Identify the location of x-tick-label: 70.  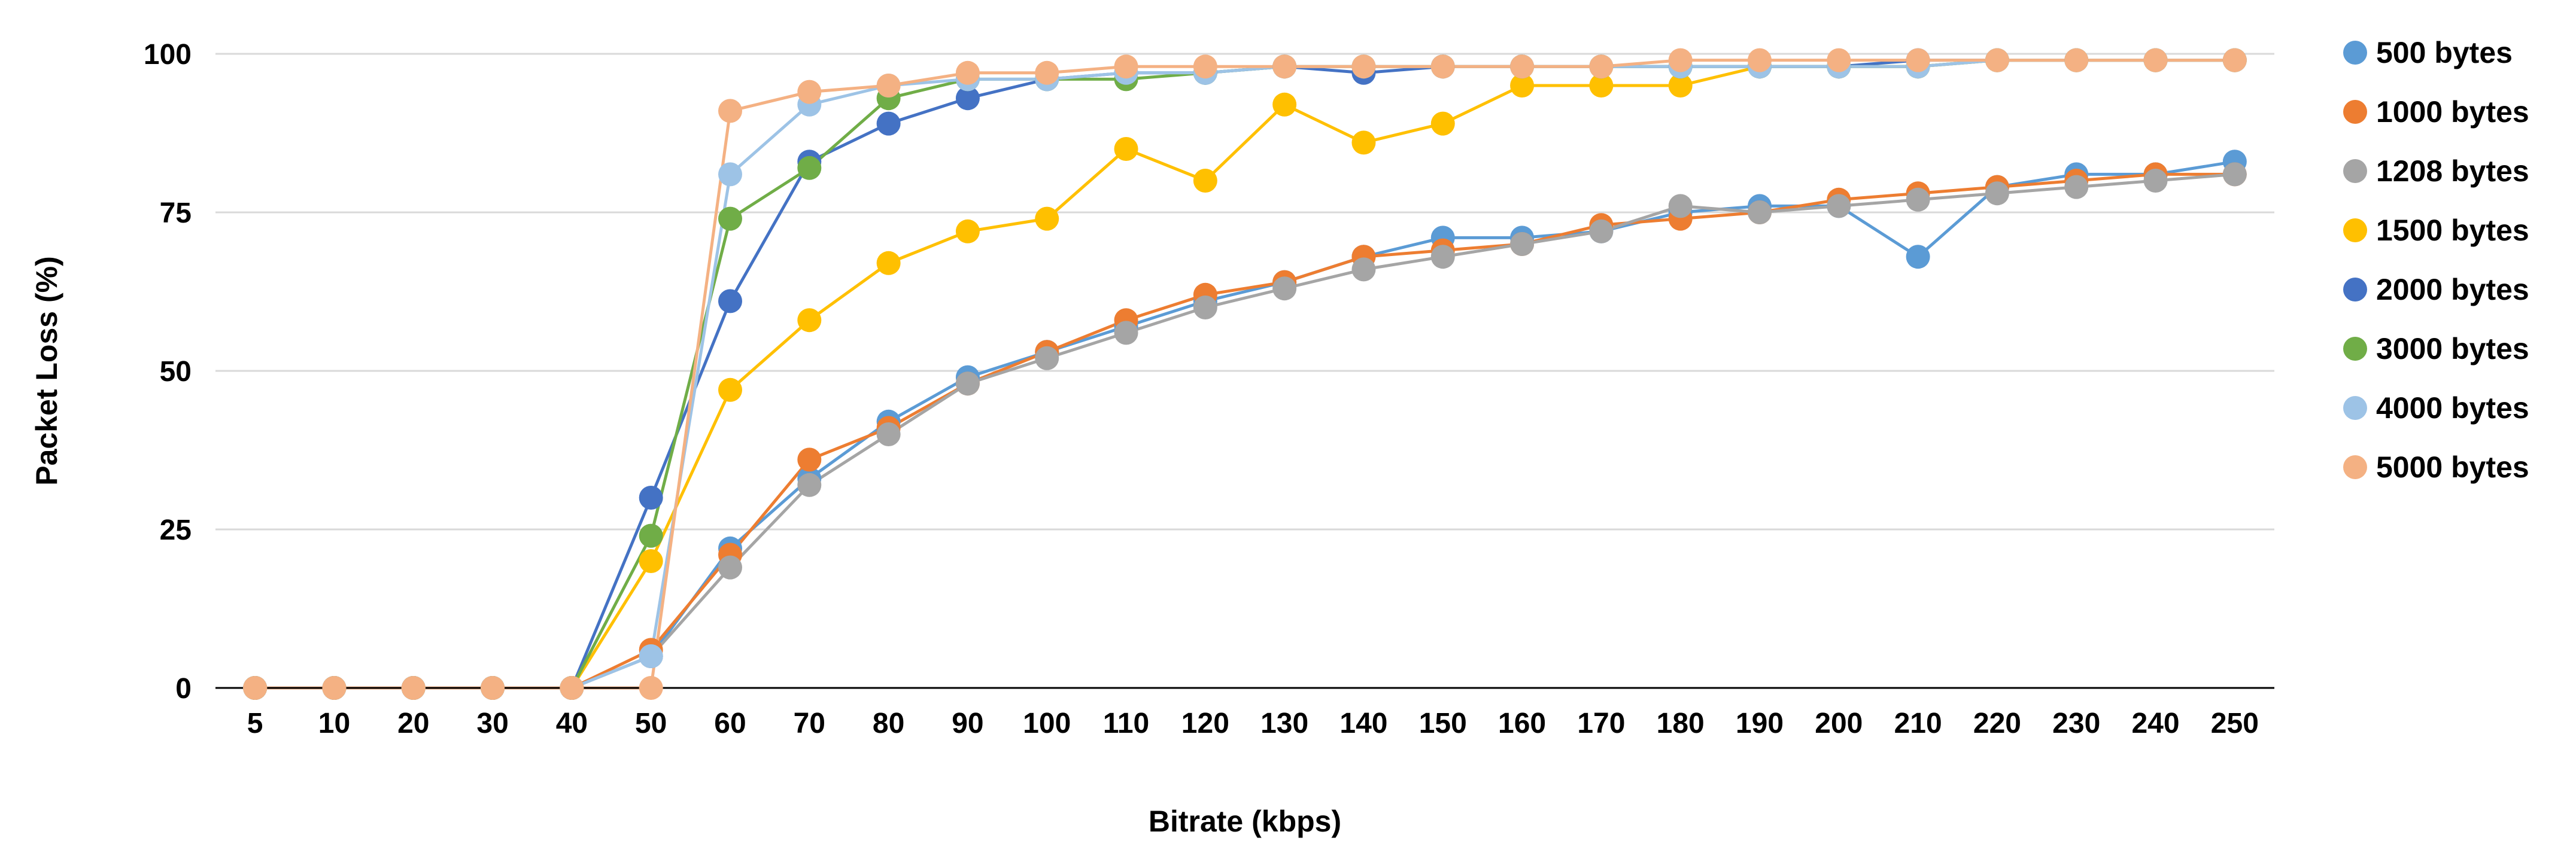
(809, 723).